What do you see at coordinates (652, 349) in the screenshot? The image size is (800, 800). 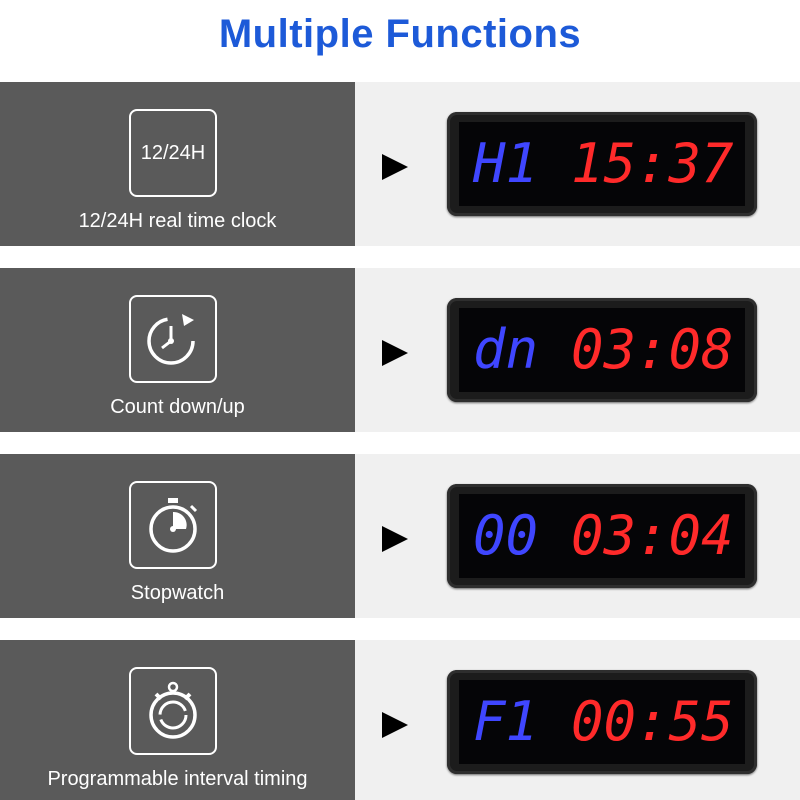 I see `led-time: 03:08` at bounding box center [652, 349].